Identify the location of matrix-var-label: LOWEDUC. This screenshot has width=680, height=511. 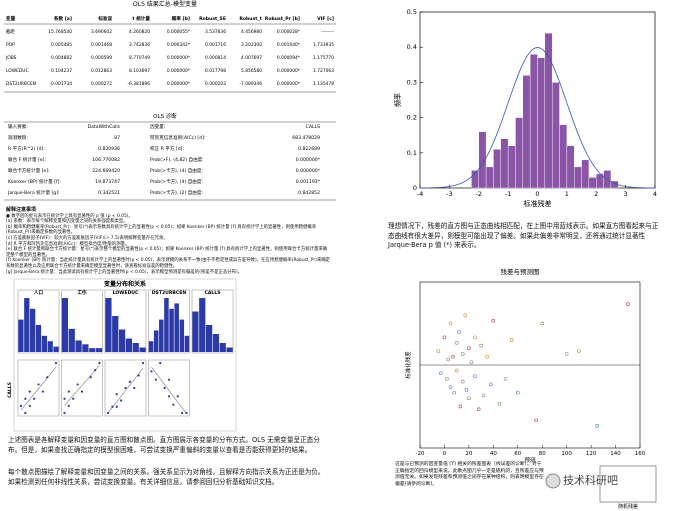
(126, 293).